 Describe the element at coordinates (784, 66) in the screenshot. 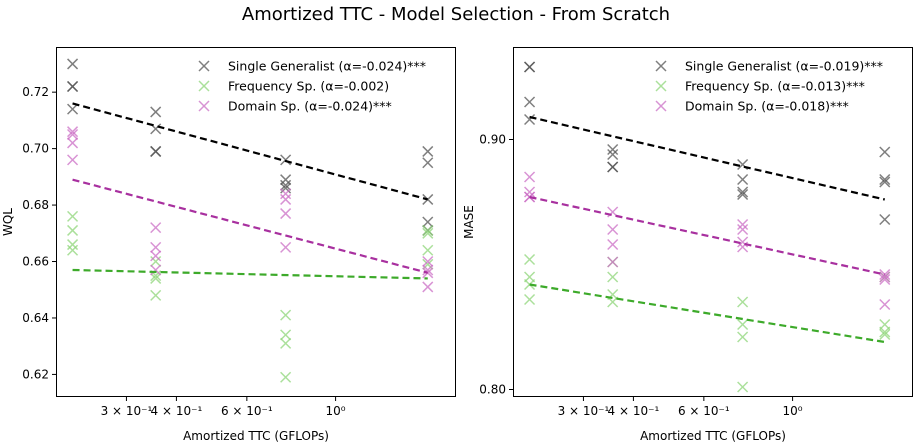

I see `legend-label-single: Single Generalist (α=-0.019)***` at that location.